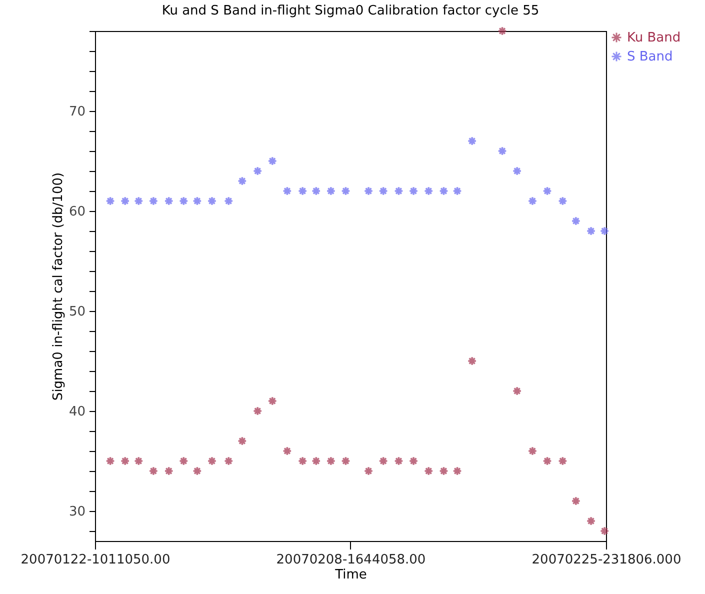  Describe the element at coordinates (650, 57) in the screenshot. I see `legend-label: S Band` at that location.